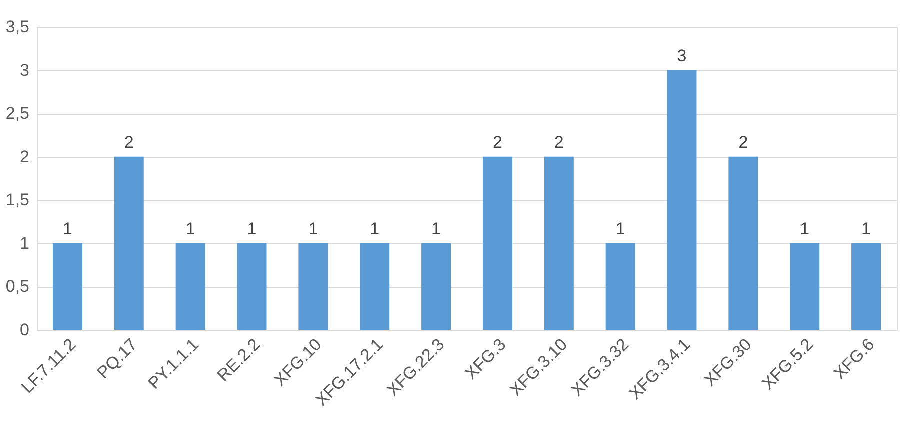 The height and width of the screenshot is (437, 919). What do you see at coordinates (18, 114) in the screenshot?
I see `y-tick-label: 2,5` at bounding box center [18, 114].